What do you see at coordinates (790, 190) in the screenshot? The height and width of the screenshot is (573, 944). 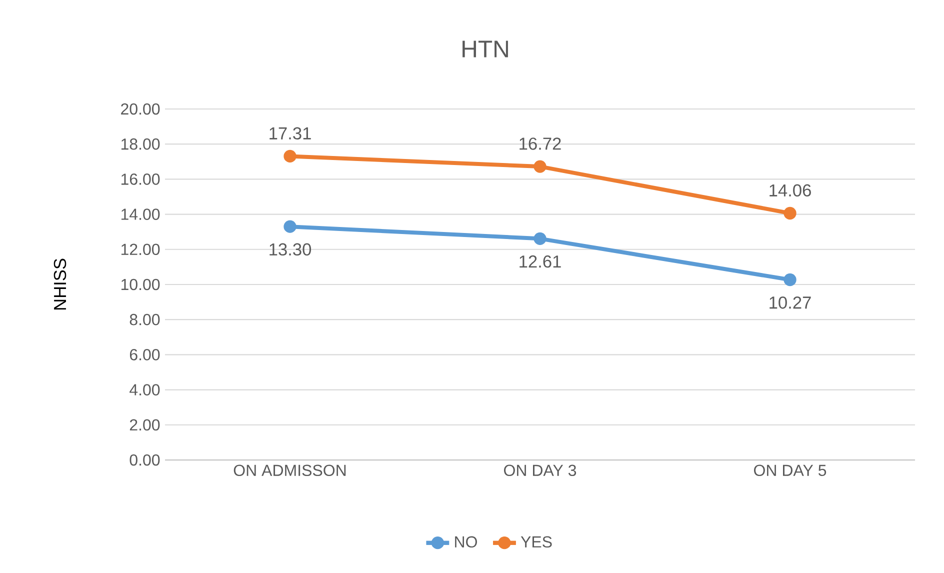 I see `data-label: 14.06` at bounding box center [790, 190].